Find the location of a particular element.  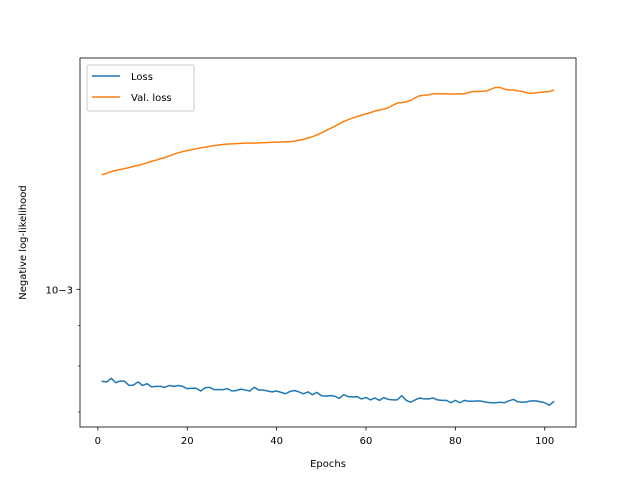

legend-label-loss: Loss is located at coordinates (142, 77).